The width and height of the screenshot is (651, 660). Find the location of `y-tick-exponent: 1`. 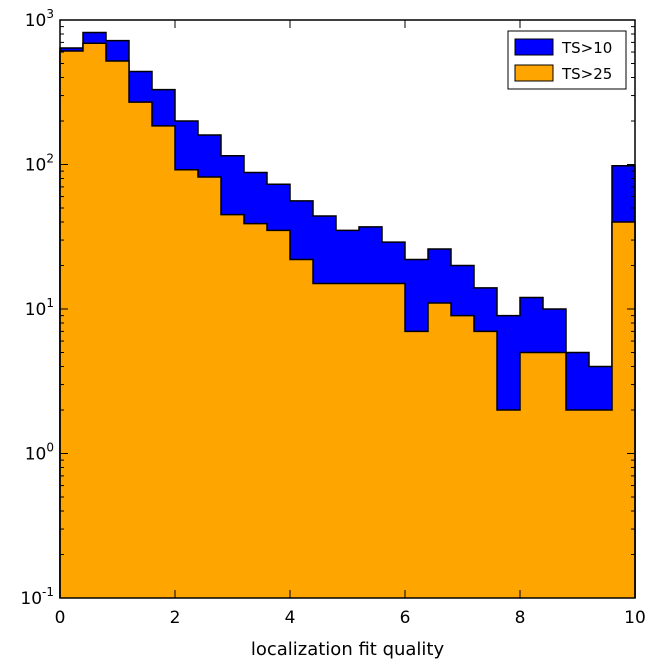

y-tick-exponent: 1 is located at coordinates (50, 303).